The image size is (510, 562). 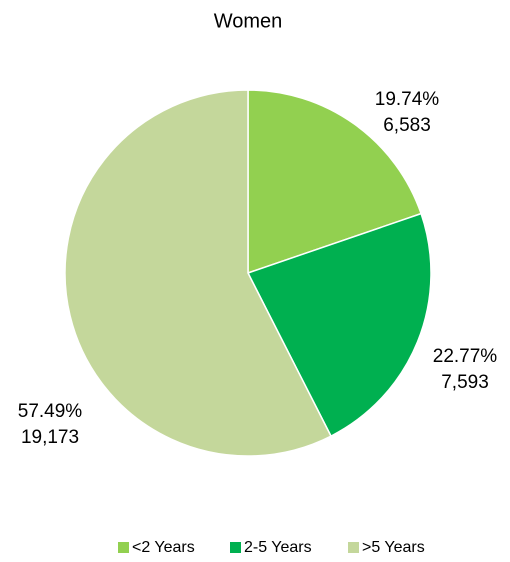 What do you see at coordinates (465, 356) in the screenshot?
I see `percent-label: 22.77%` at bounding box center [465, 356].